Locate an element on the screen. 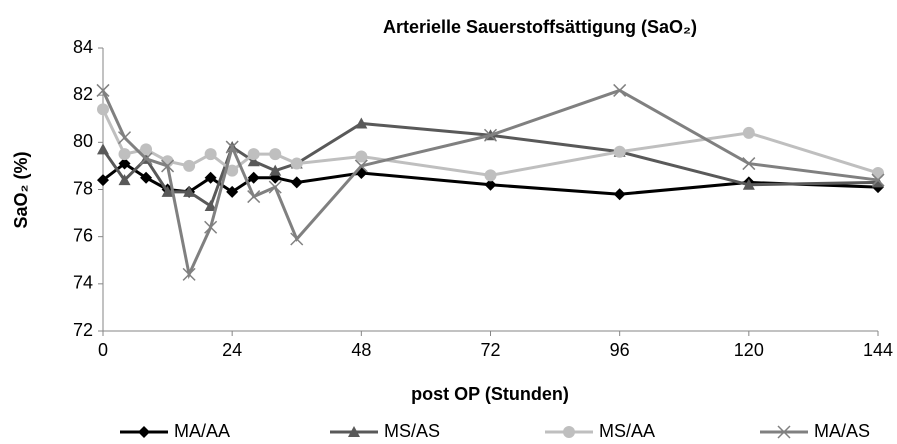  legend-label: MA/AS is located at coordinates (842, 431).